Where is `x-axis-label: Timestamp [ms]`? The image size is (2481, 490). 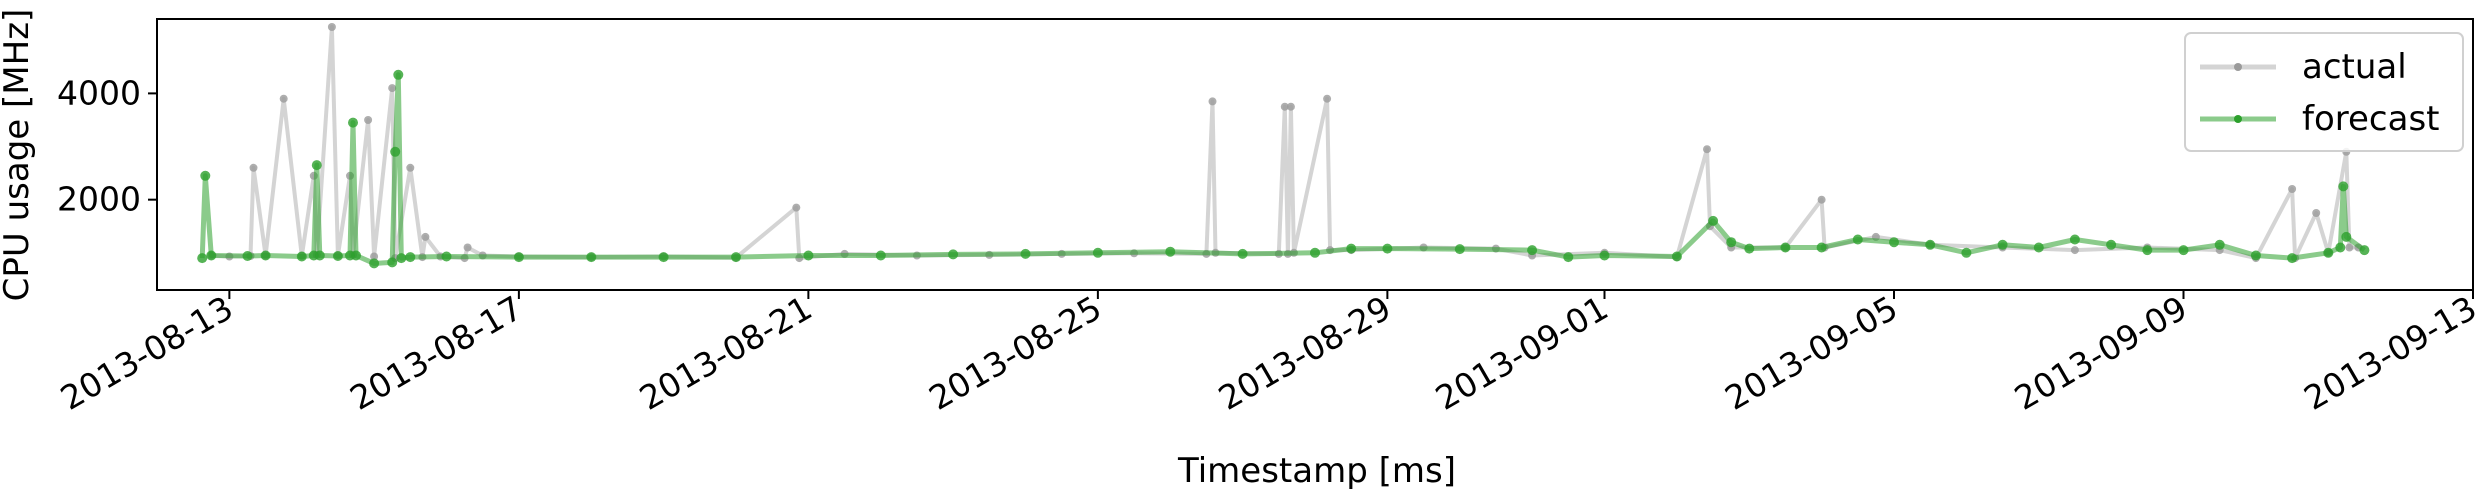
x-axis-label: Timestamp [ms] is located at coordinates (1316, 470).